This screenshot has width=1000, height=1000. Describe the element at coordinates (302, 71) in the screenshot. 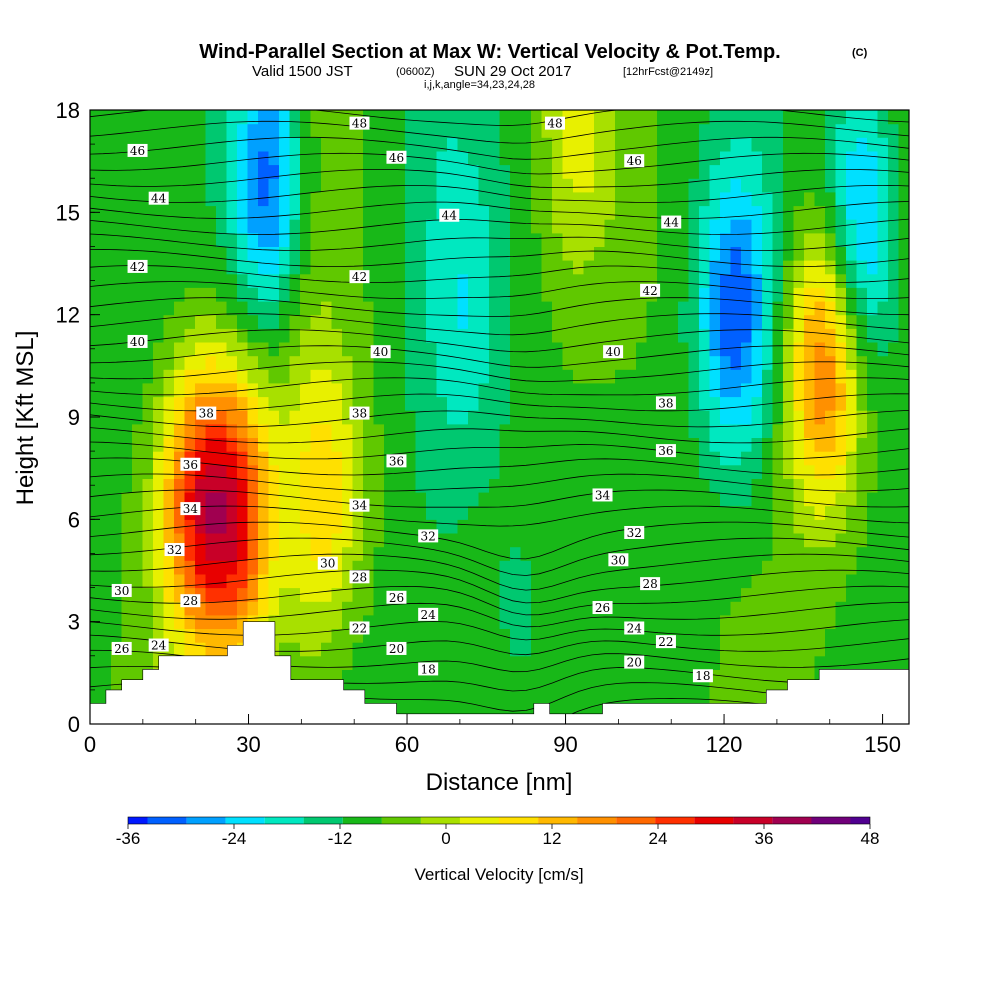

I see `valid-label: Valid 1500 JST` at that location.